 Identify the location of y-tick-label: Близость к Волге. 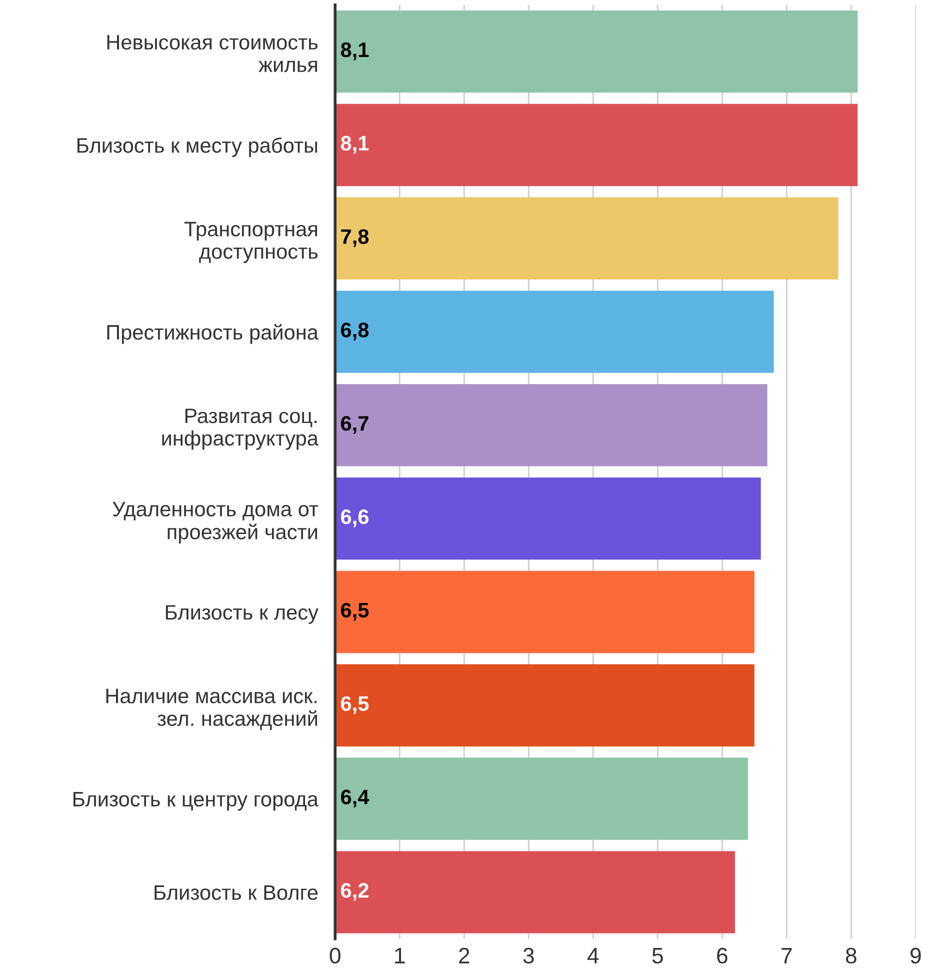
(236, 892).